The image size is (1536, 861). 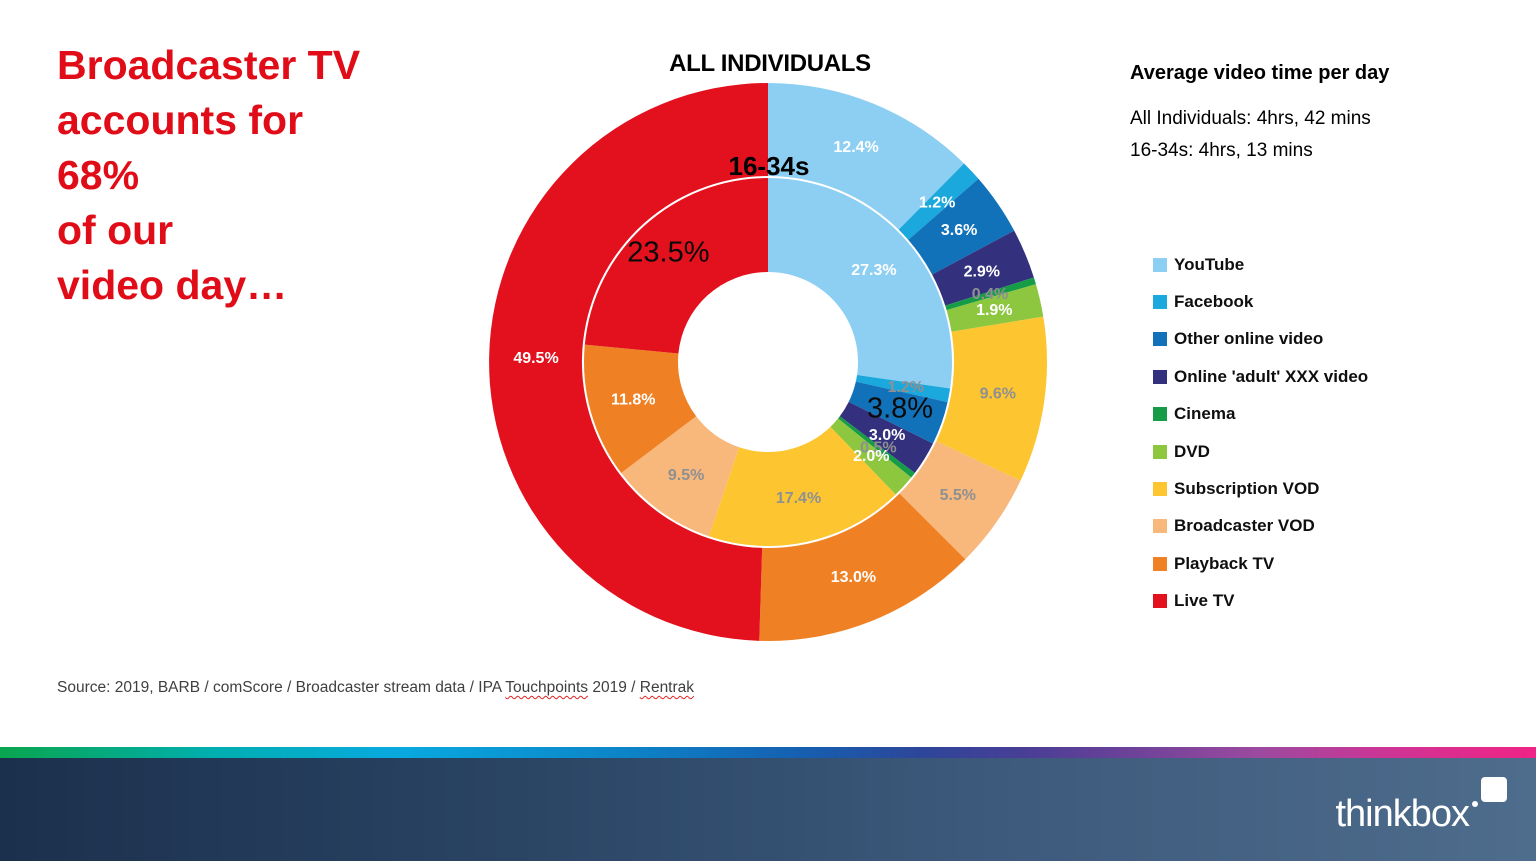 I want to click on label-outer-youtube: 12.4%, so click(x=855, y=147).